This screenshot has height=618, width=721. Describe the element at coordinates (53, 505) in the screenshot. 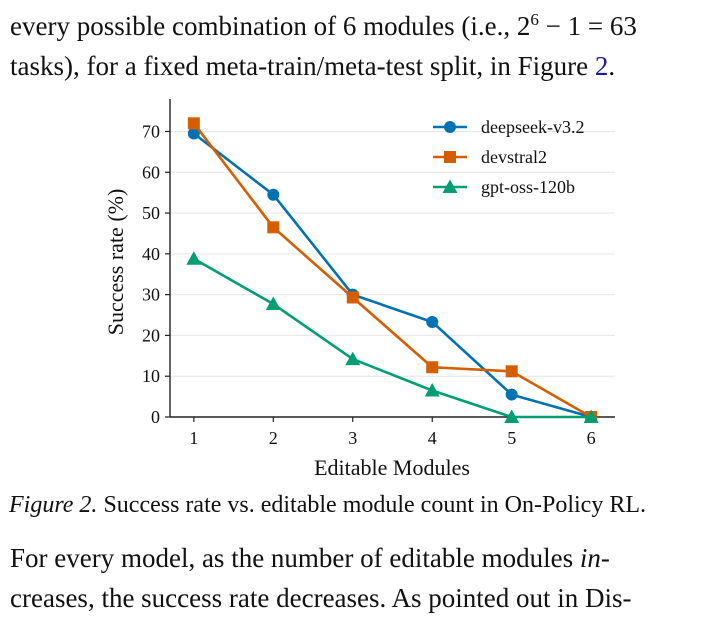

I see `caption-label: Figure 2.` at that location.